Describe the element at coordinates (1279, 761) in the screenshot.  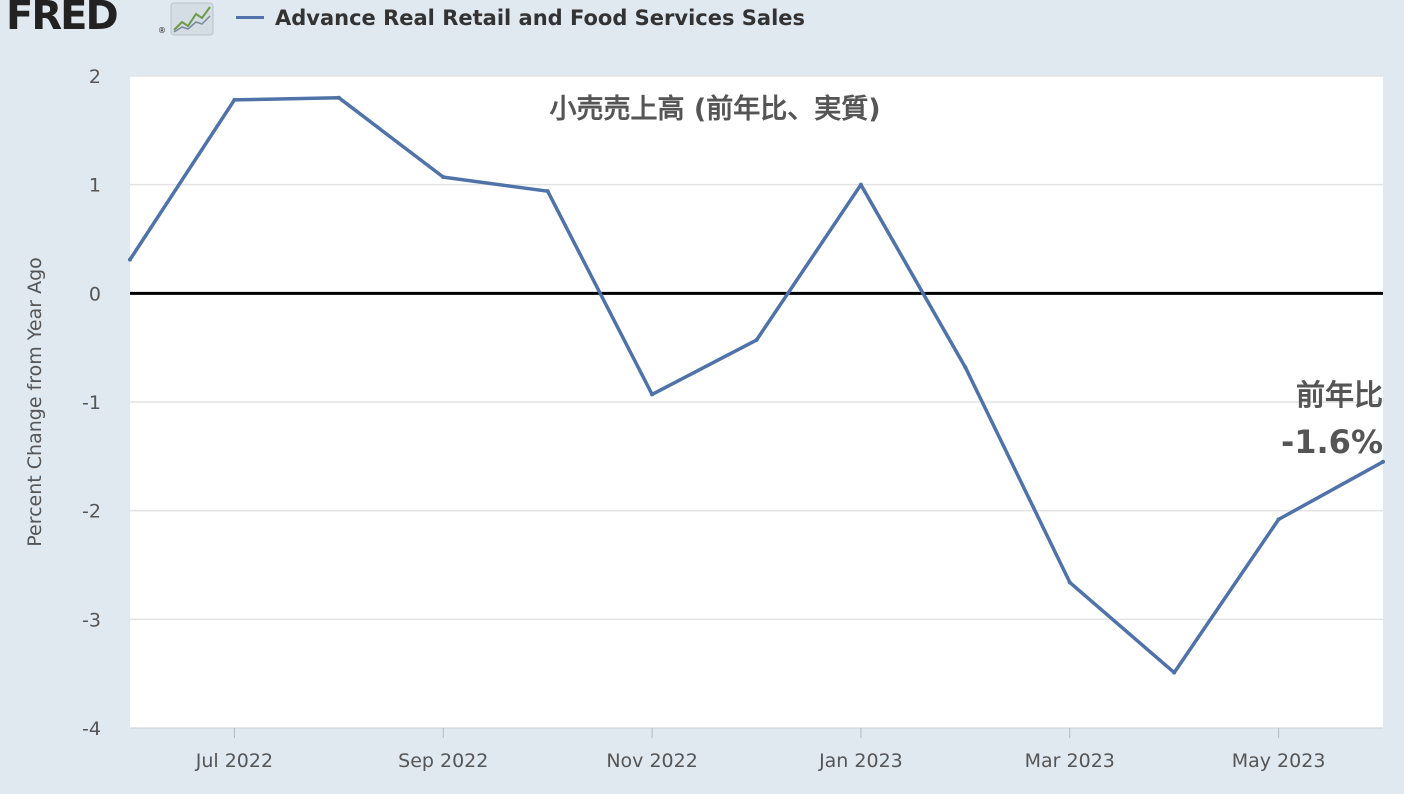
I see `x-tick-label: May 2023` at that location.